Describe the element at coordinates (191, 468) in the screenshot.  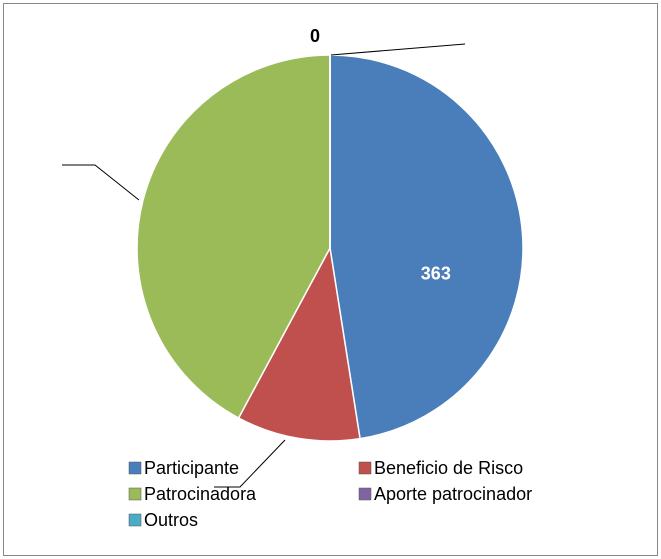
I see `legend-label: Participante` at that location.